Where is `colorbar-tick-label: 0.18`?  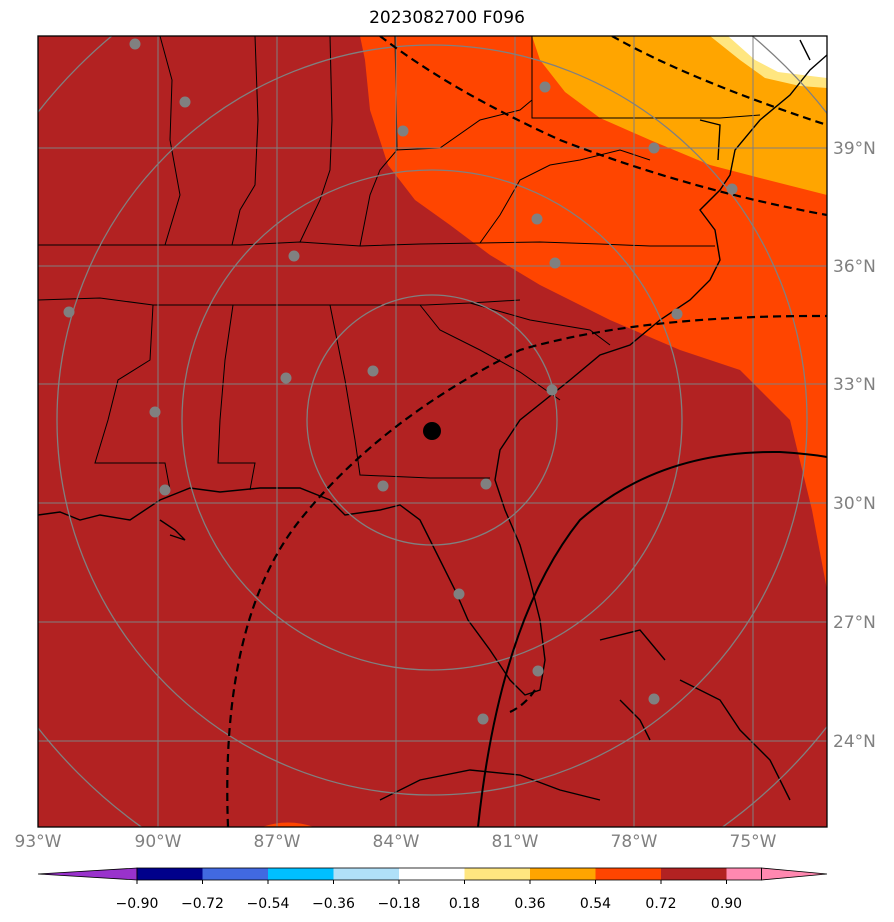 colorbar-tick-label: 0.18 is located at coordinates (464, 904).